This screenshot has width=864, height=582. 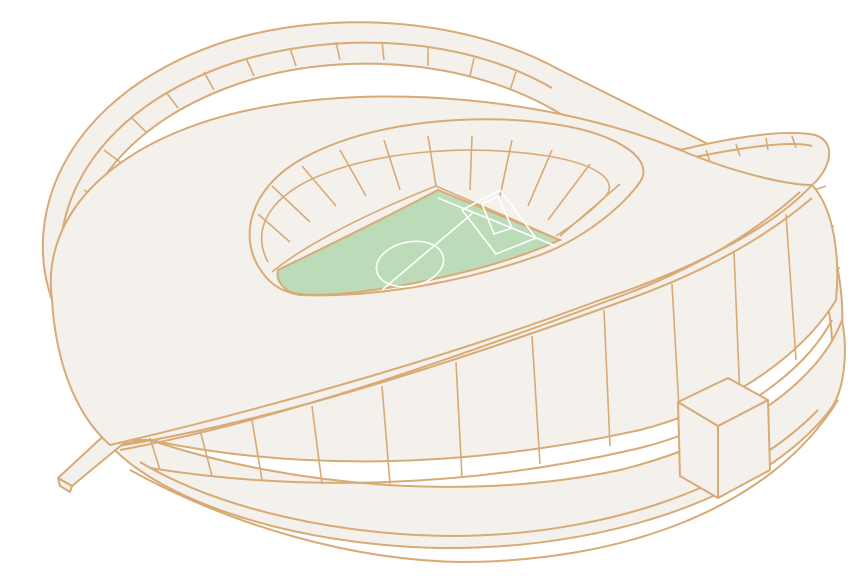 I want to click on pitch-surface, so click(x=419, y=242).